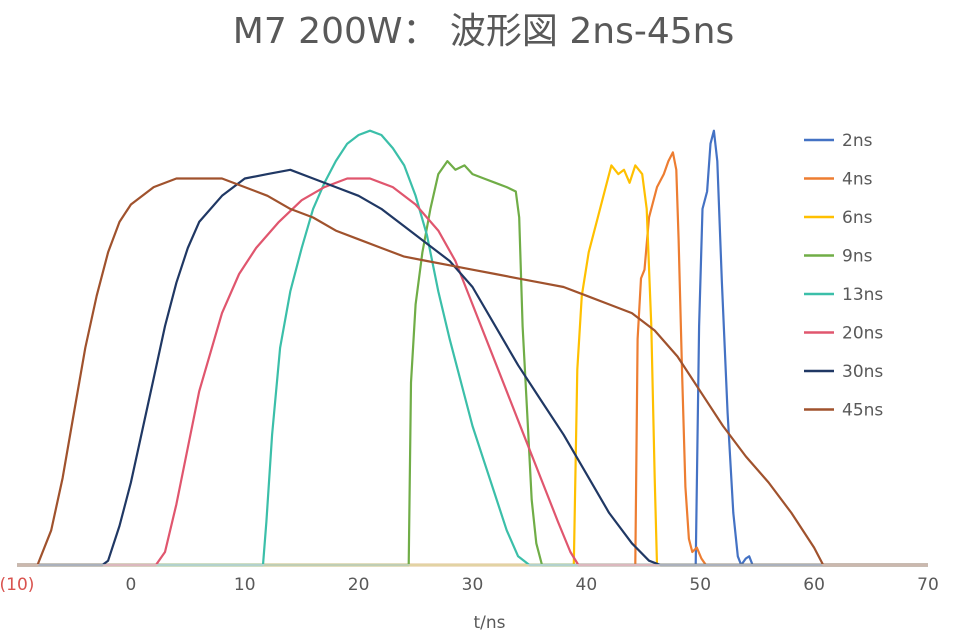  Describe the element at coordinates (245, 585) in the screenshot. I see `x-tick-label: 10` at that location.